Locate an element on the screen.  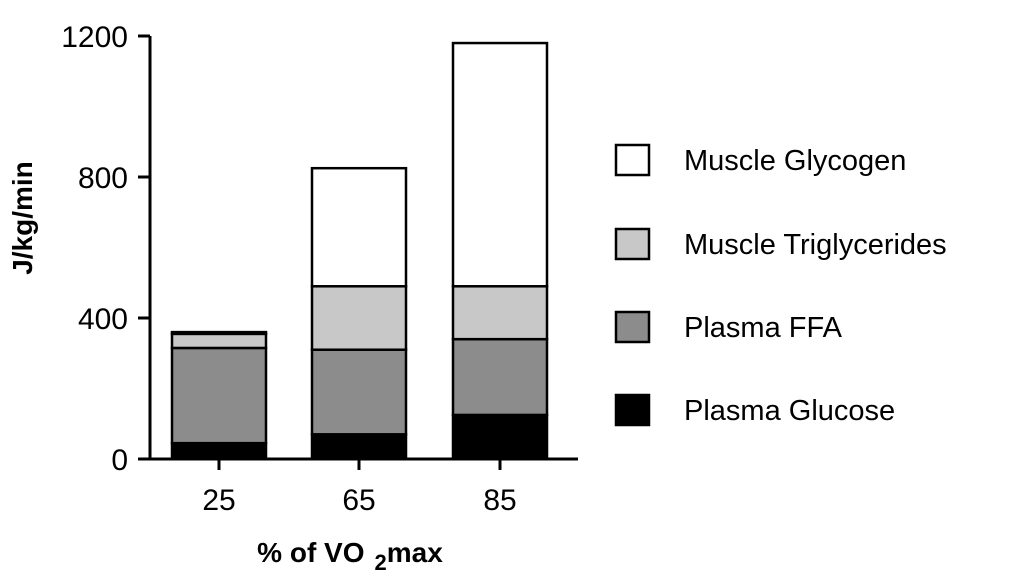
legend-label-muscle-glycogen: Muscle Glycogen is located at coordinates (795, 161).